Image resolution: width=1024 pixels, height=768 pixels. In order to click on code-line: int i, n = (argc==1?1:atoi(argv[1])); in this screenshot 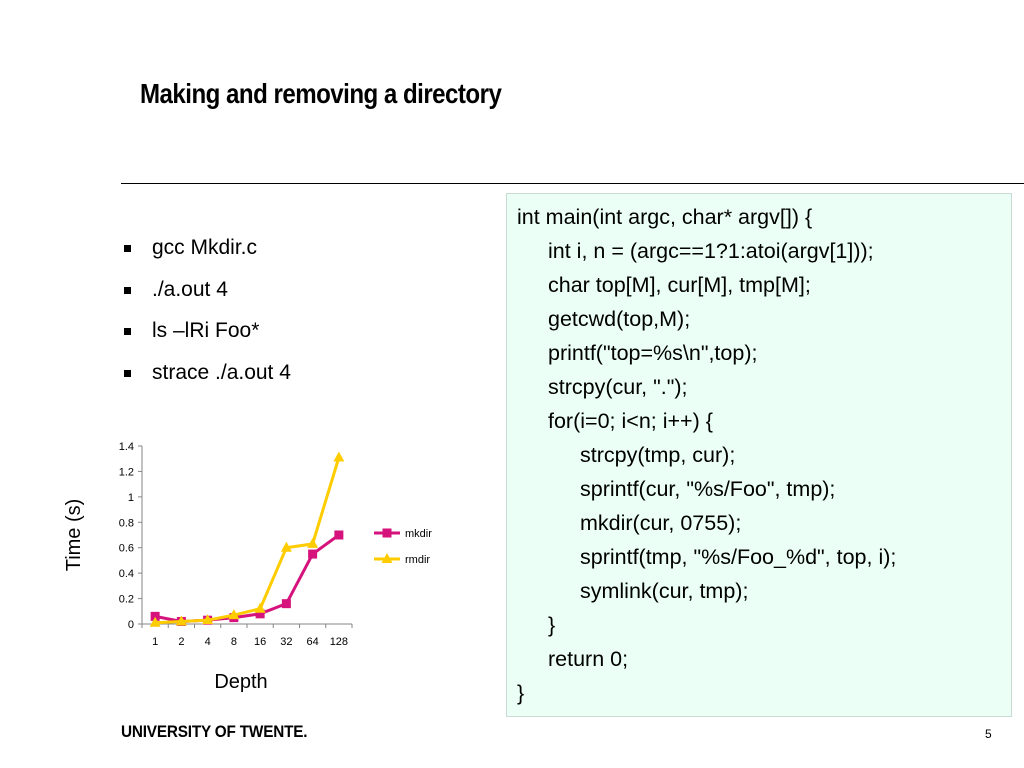, I will do `click(711, 251)`.